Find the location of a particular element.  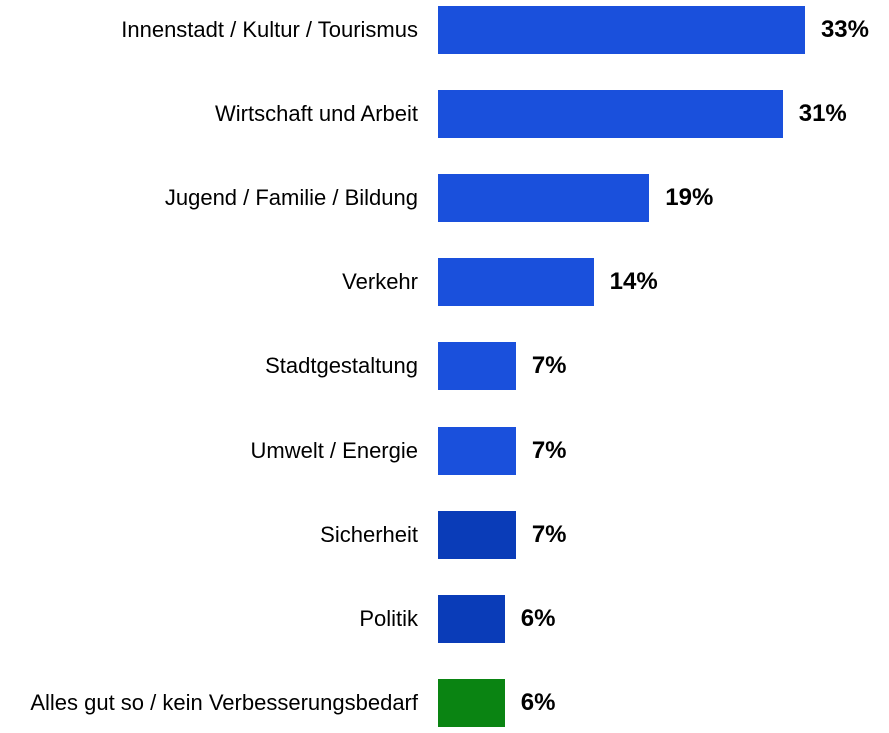

category-label: Stadtgestaltung is located at coordinates (341, 366).